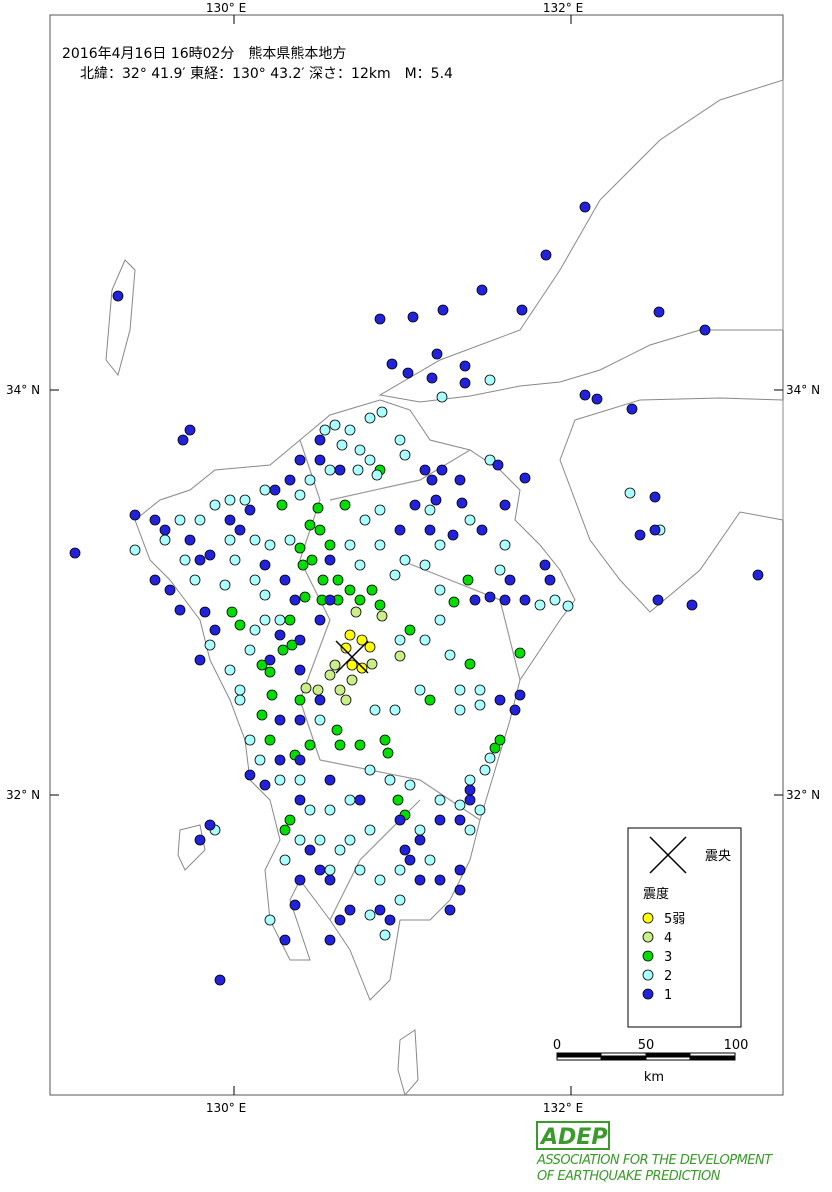 The height and width of the screenshot is (1192, 832). What do you see at coordinates (668, 957) in the screenshot?
I see `legend-label: 3` at bounding box center [668, 957].